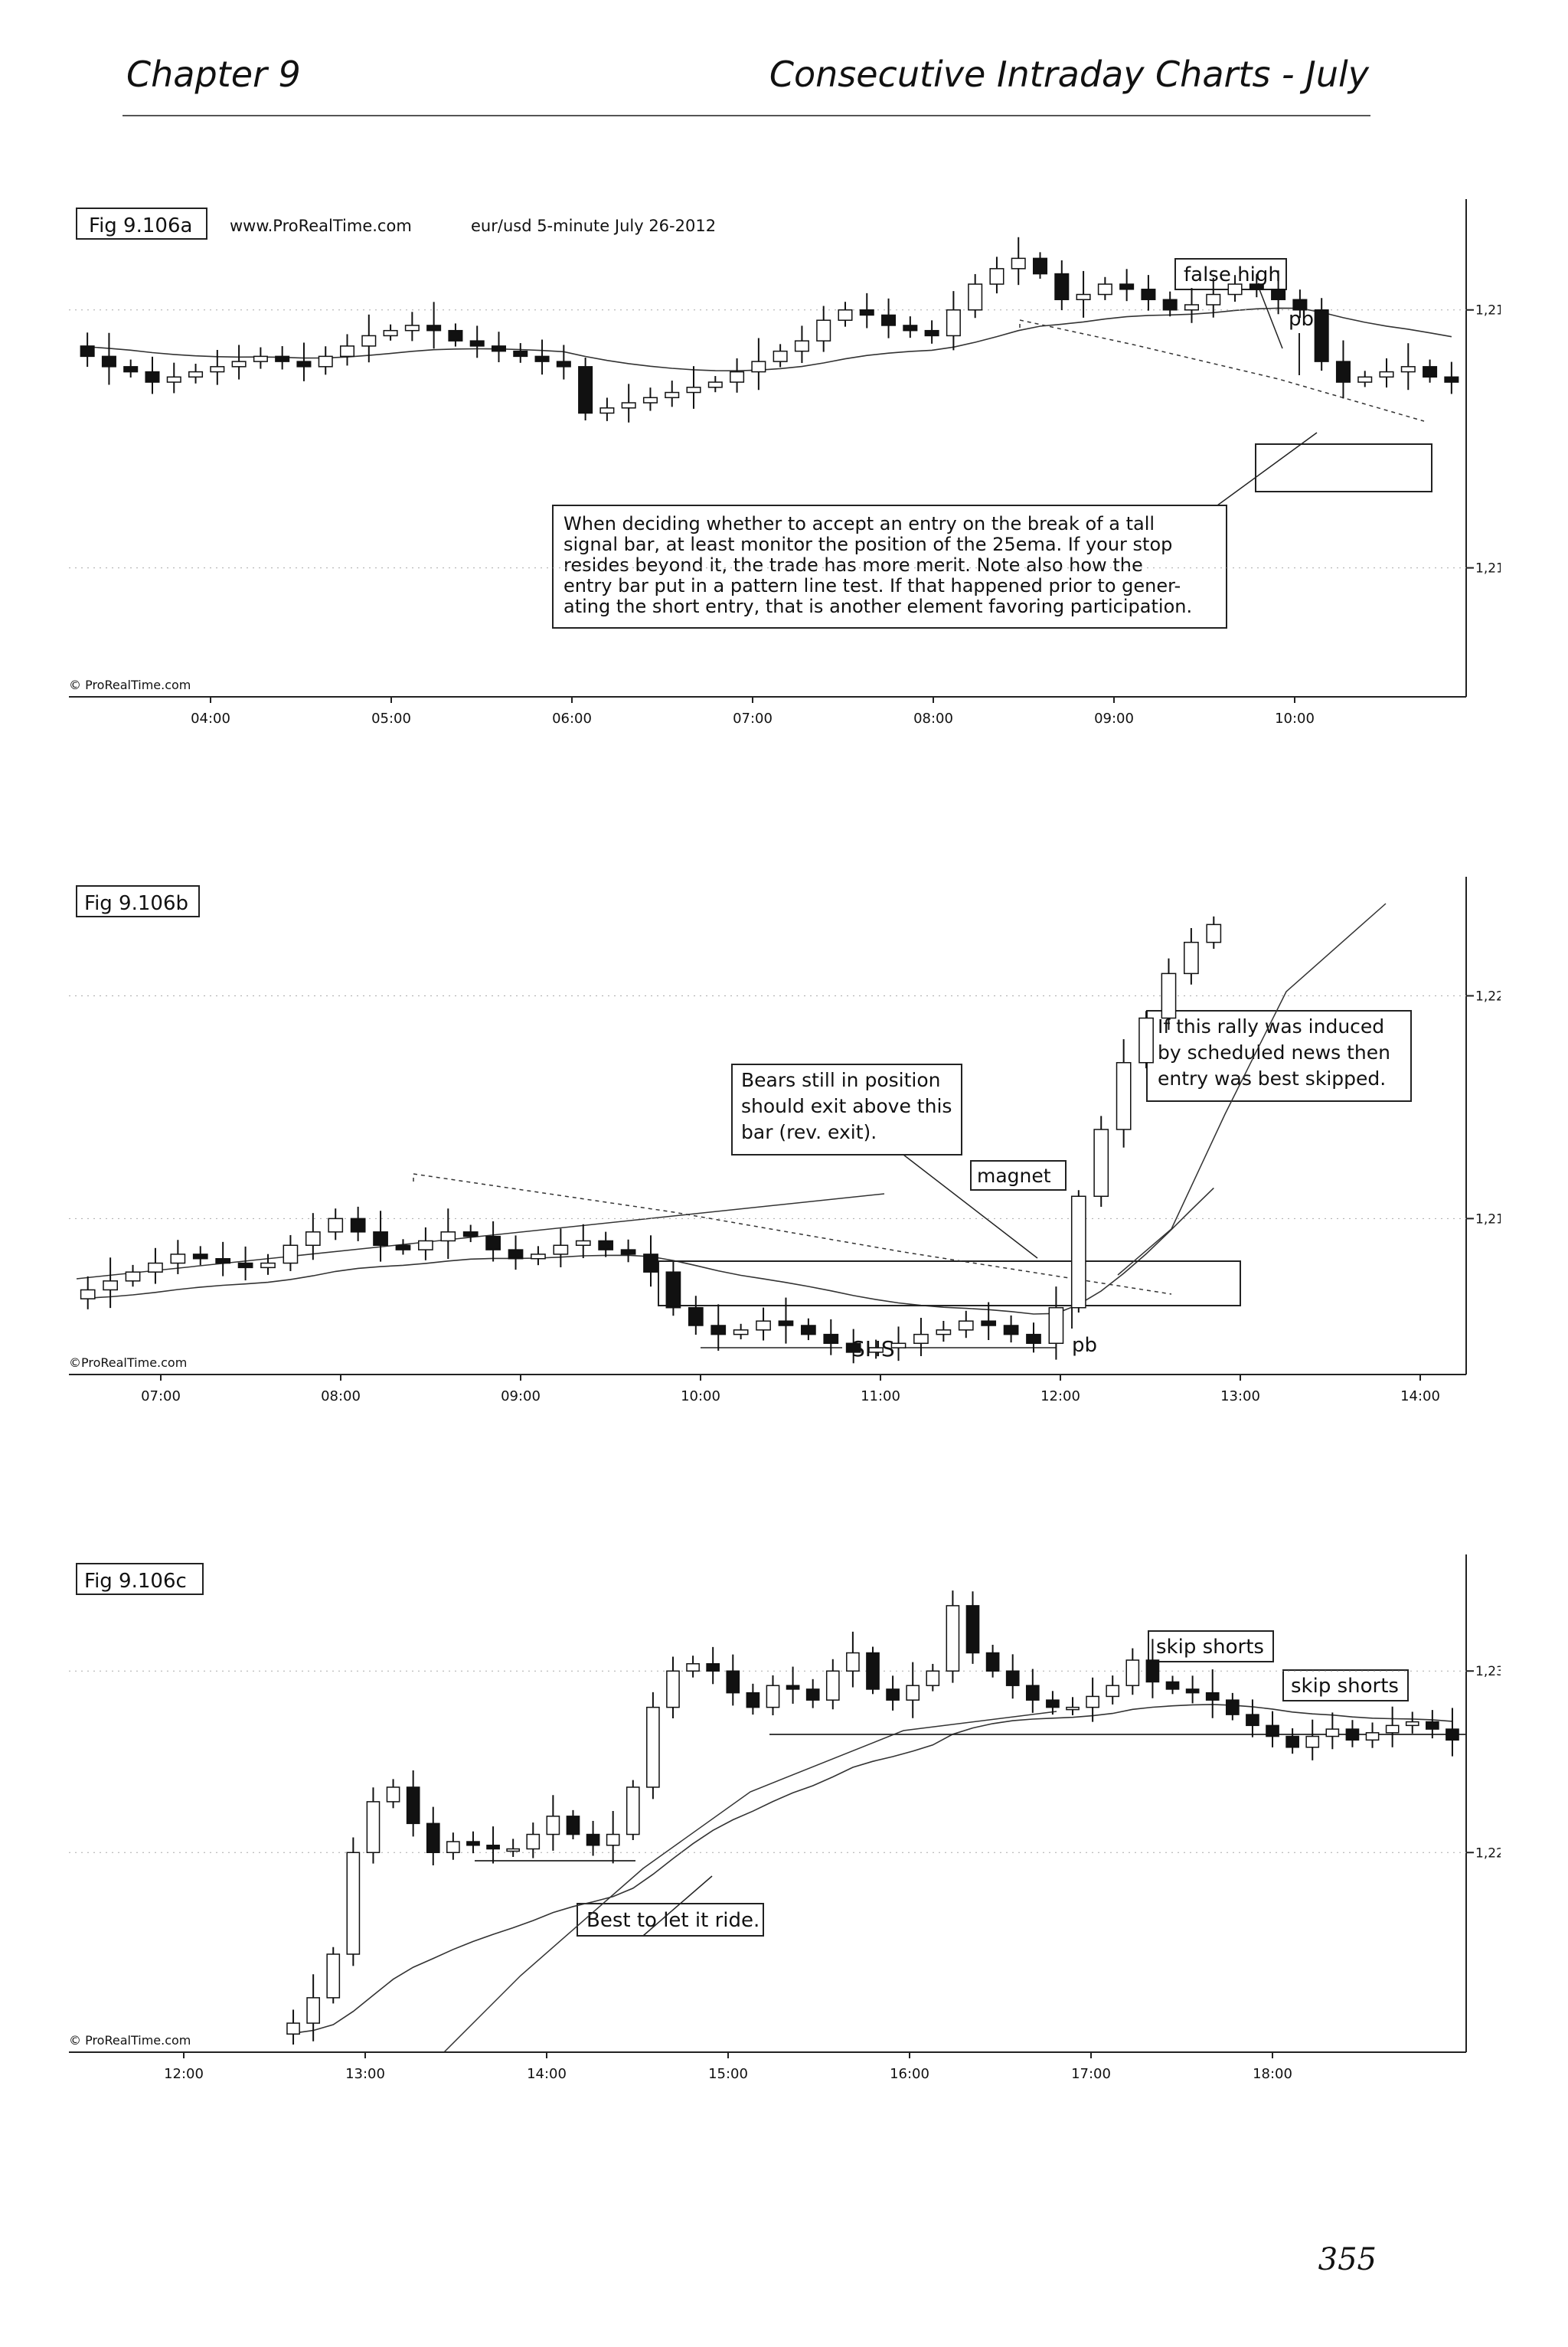  What do you see at coordinates (746, 115) in the screenshot?
I see `header-rule` at bounding box center [746, 115].